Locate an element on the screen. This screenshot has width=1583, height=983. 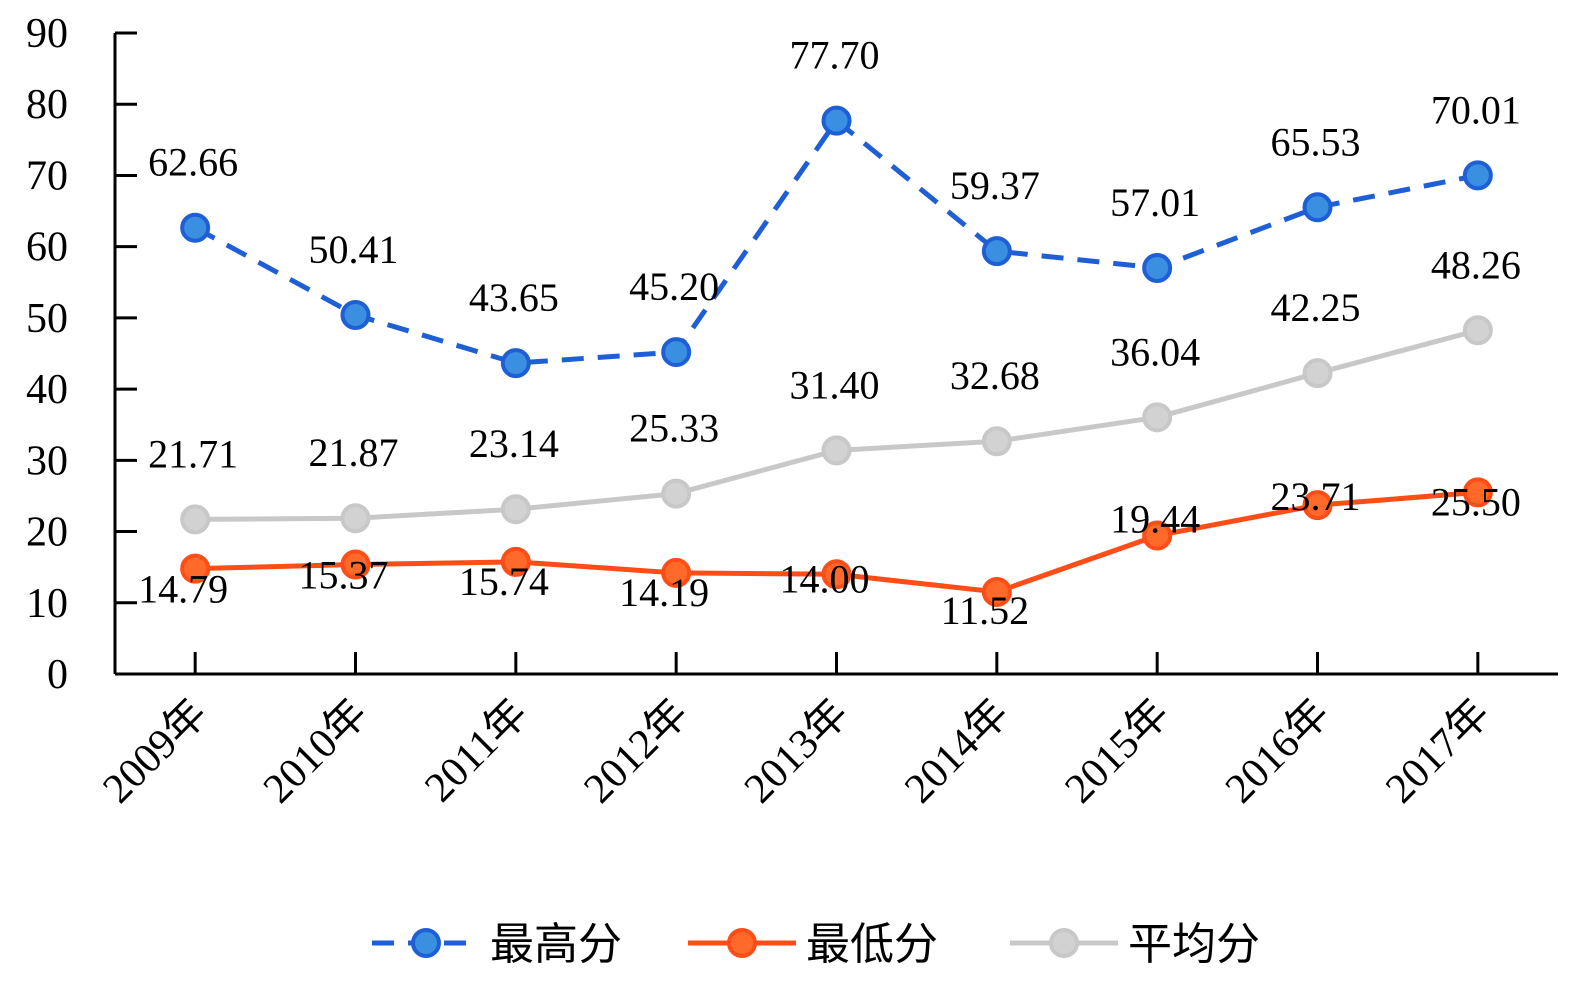
data-label-s1-4: 14.00 is located at coordinates (825, 578).